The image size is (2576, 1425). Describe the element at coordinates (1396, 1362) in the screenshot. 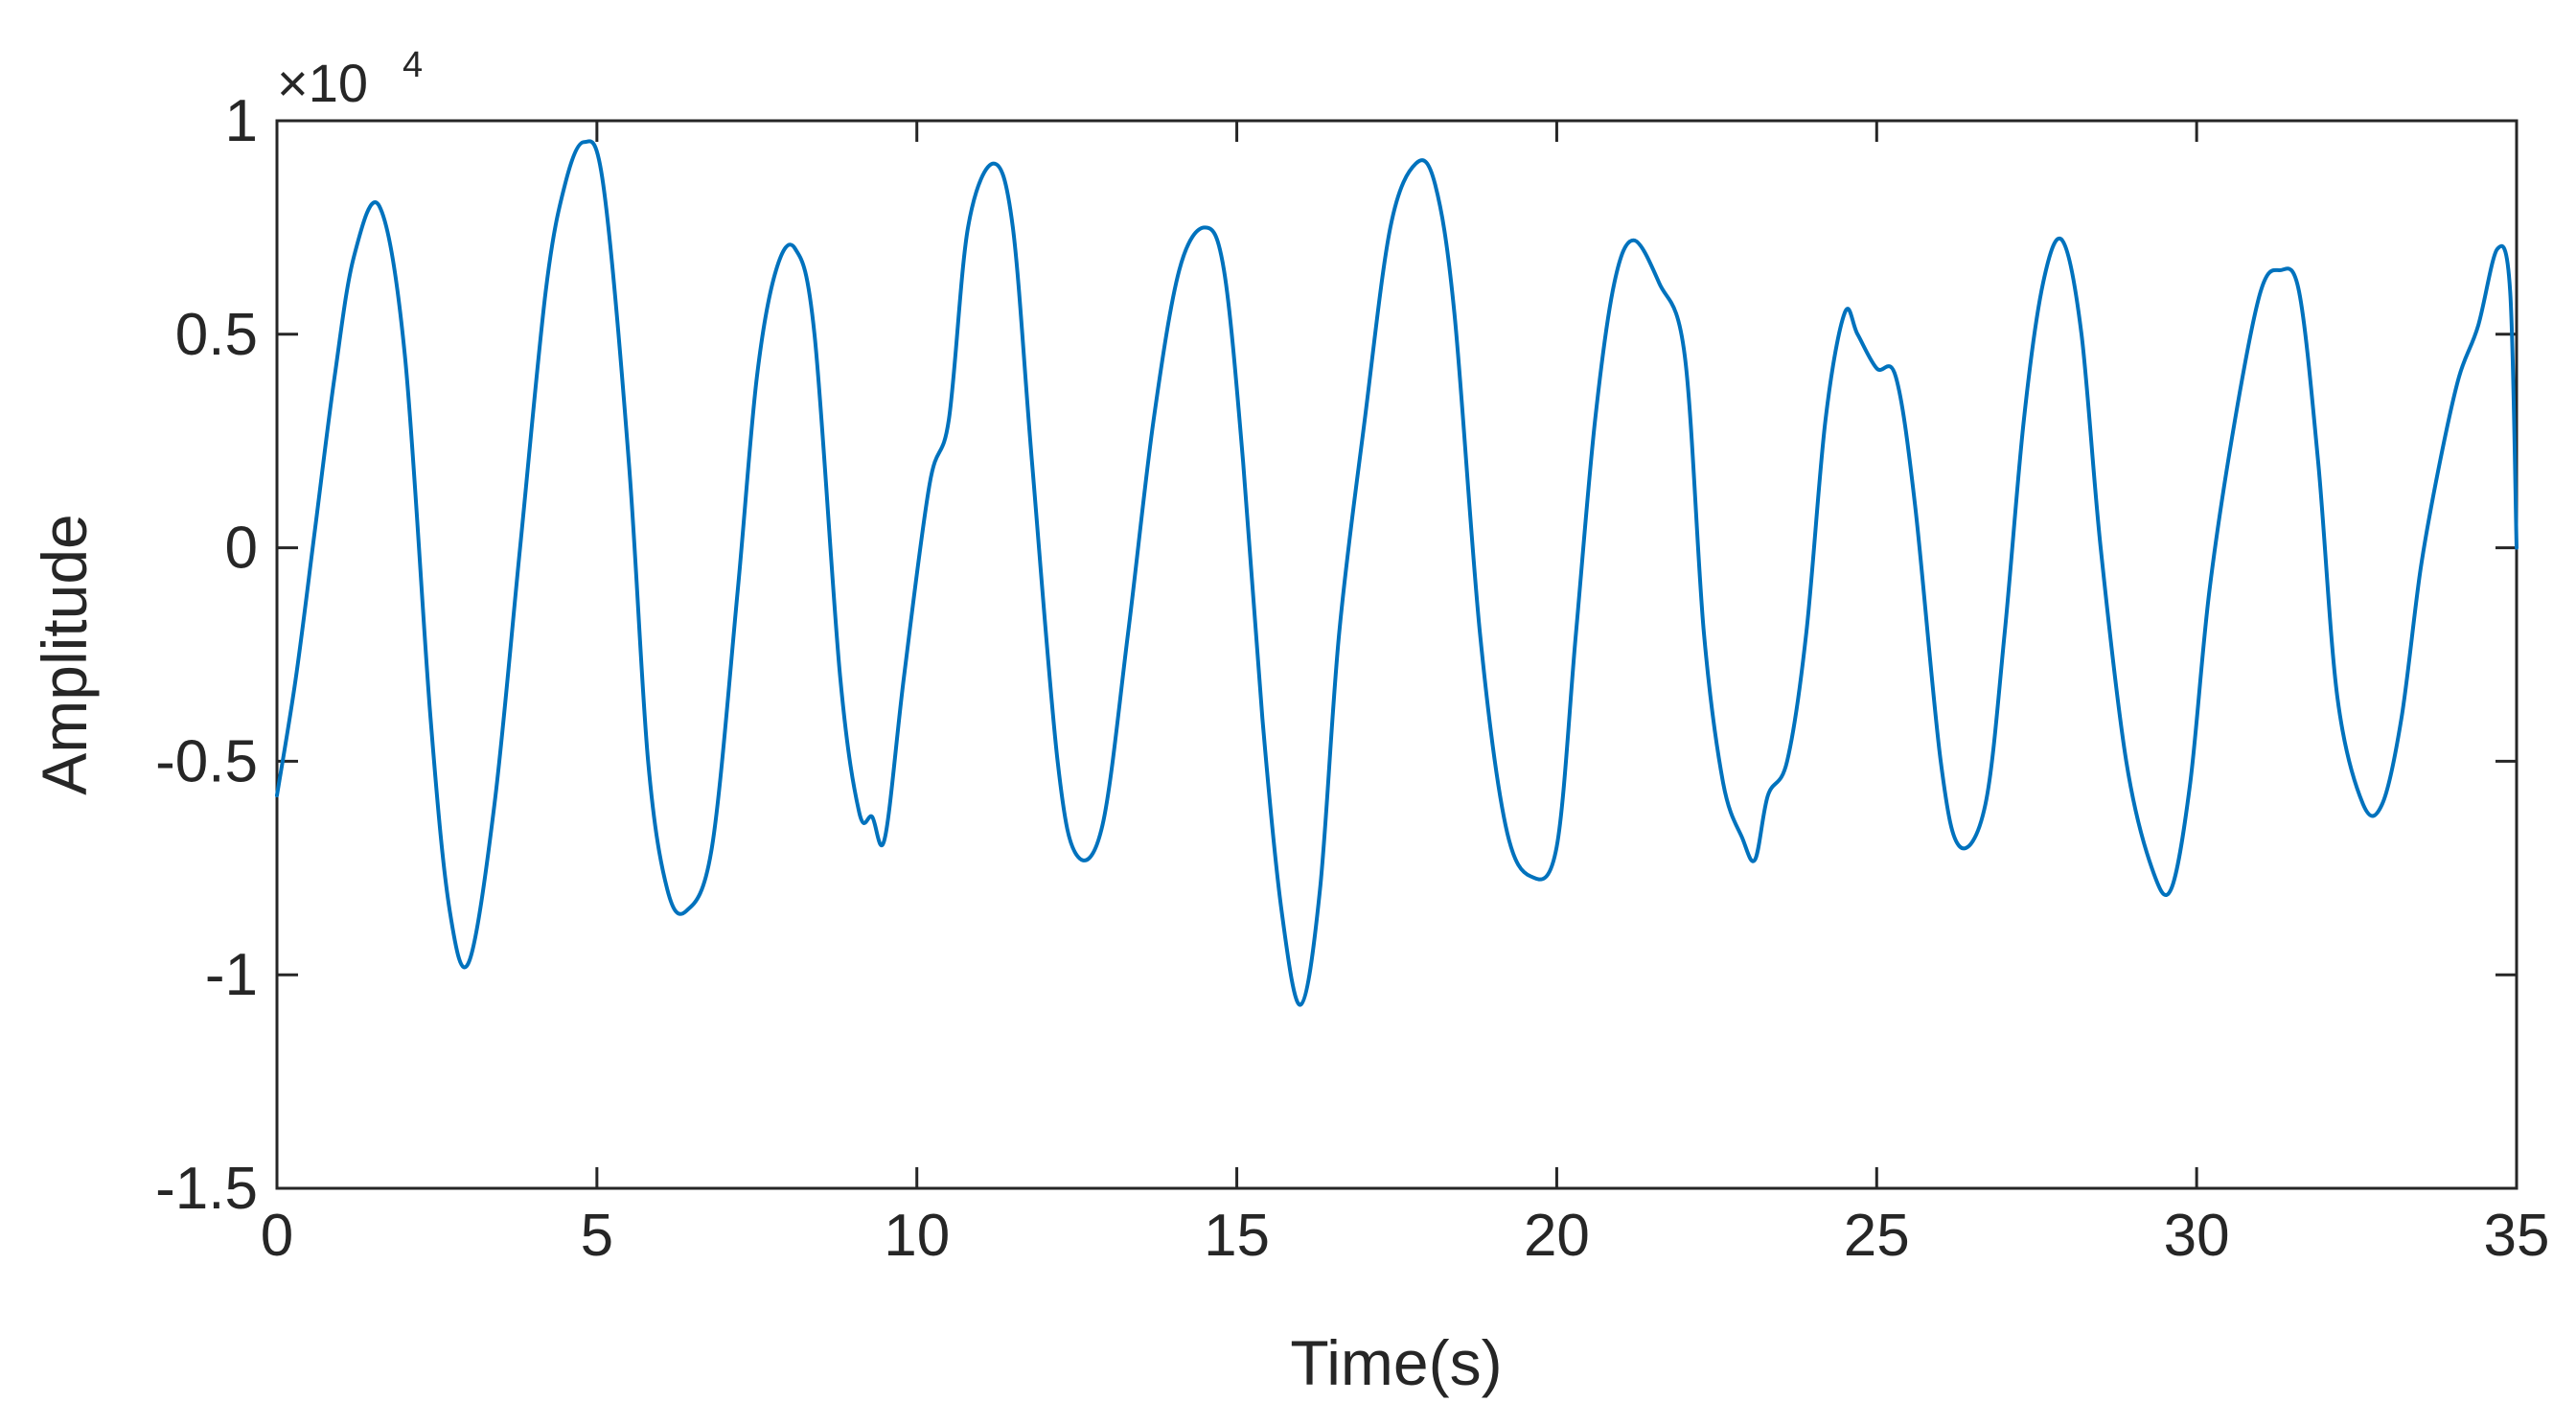

I see `x-axis-label: Time(s)` at that location.